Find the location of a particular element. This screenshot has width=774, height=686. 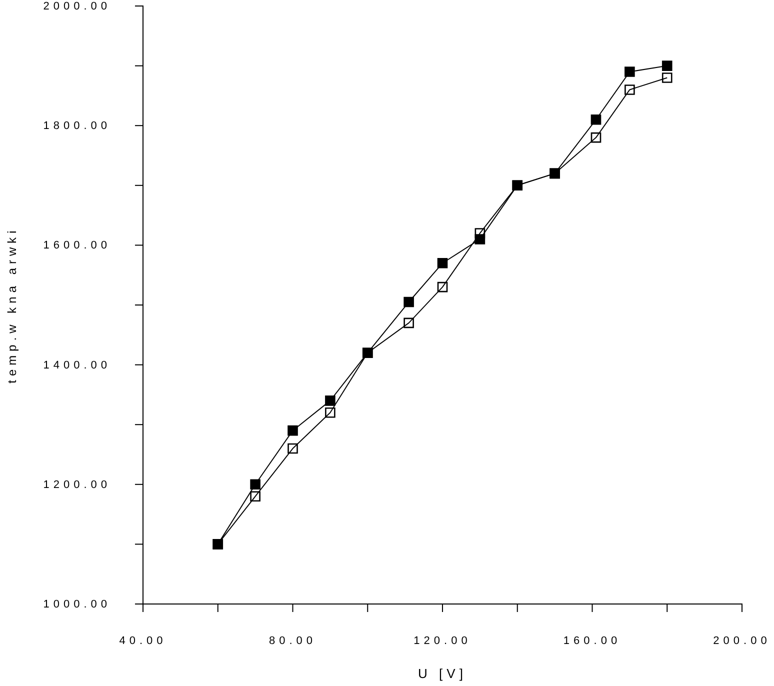

x-tick-label: 120.00 is located at coordinates (443, 640).